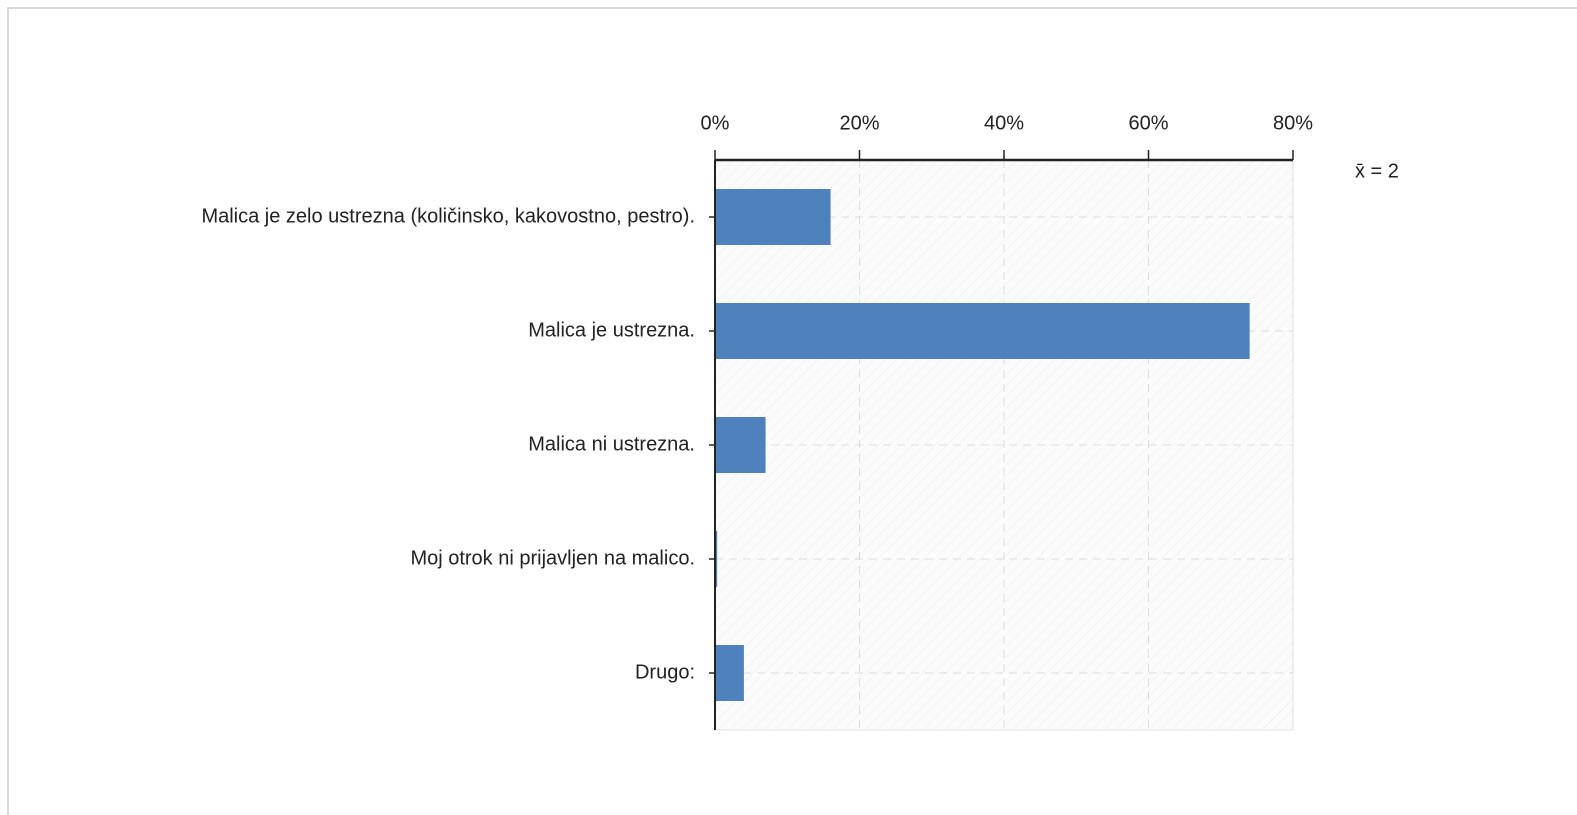 Image resolution: width=1577 pixels, height=815 pixels. I want to click on mean-annotation: x̄ = 2, so click(1377, 171).